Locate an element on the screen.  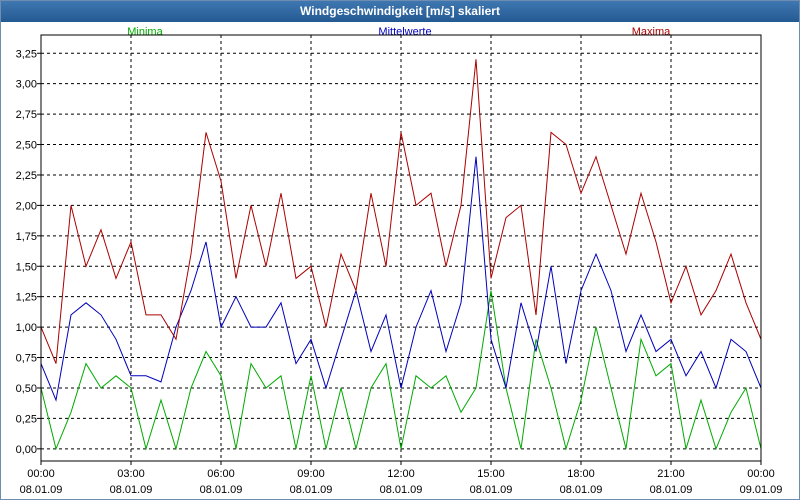
window-title: Windgeschwindigkeit [m/s] skaliert is located at coordinates (400, 11).